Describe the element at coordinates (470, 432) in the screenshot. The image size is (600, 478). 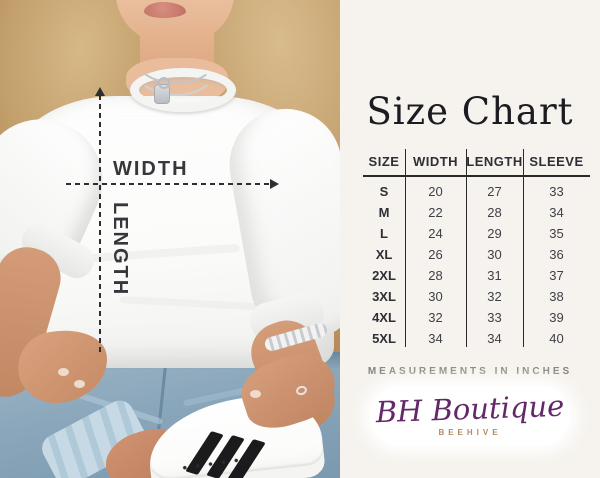
I see `brand-tagline: BEEHIVE` at that location.